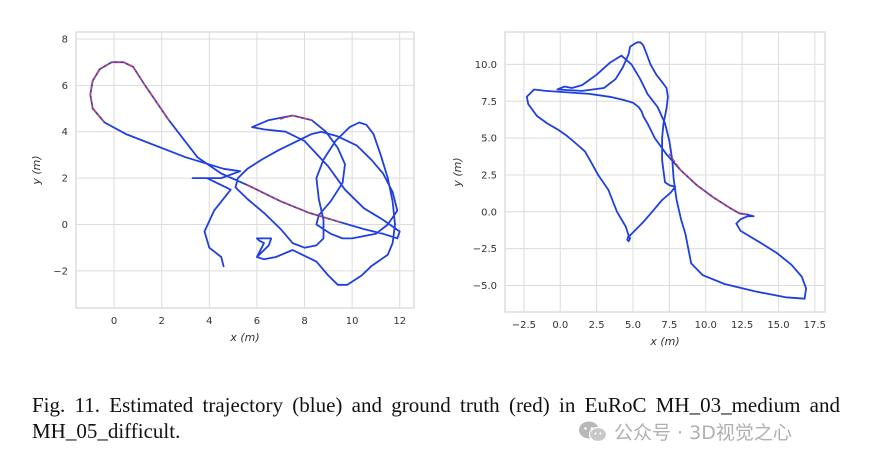  Describe the element at coordinates (742, 325) in the screenshot. I see `x-tick-label: 12.5` at that location.